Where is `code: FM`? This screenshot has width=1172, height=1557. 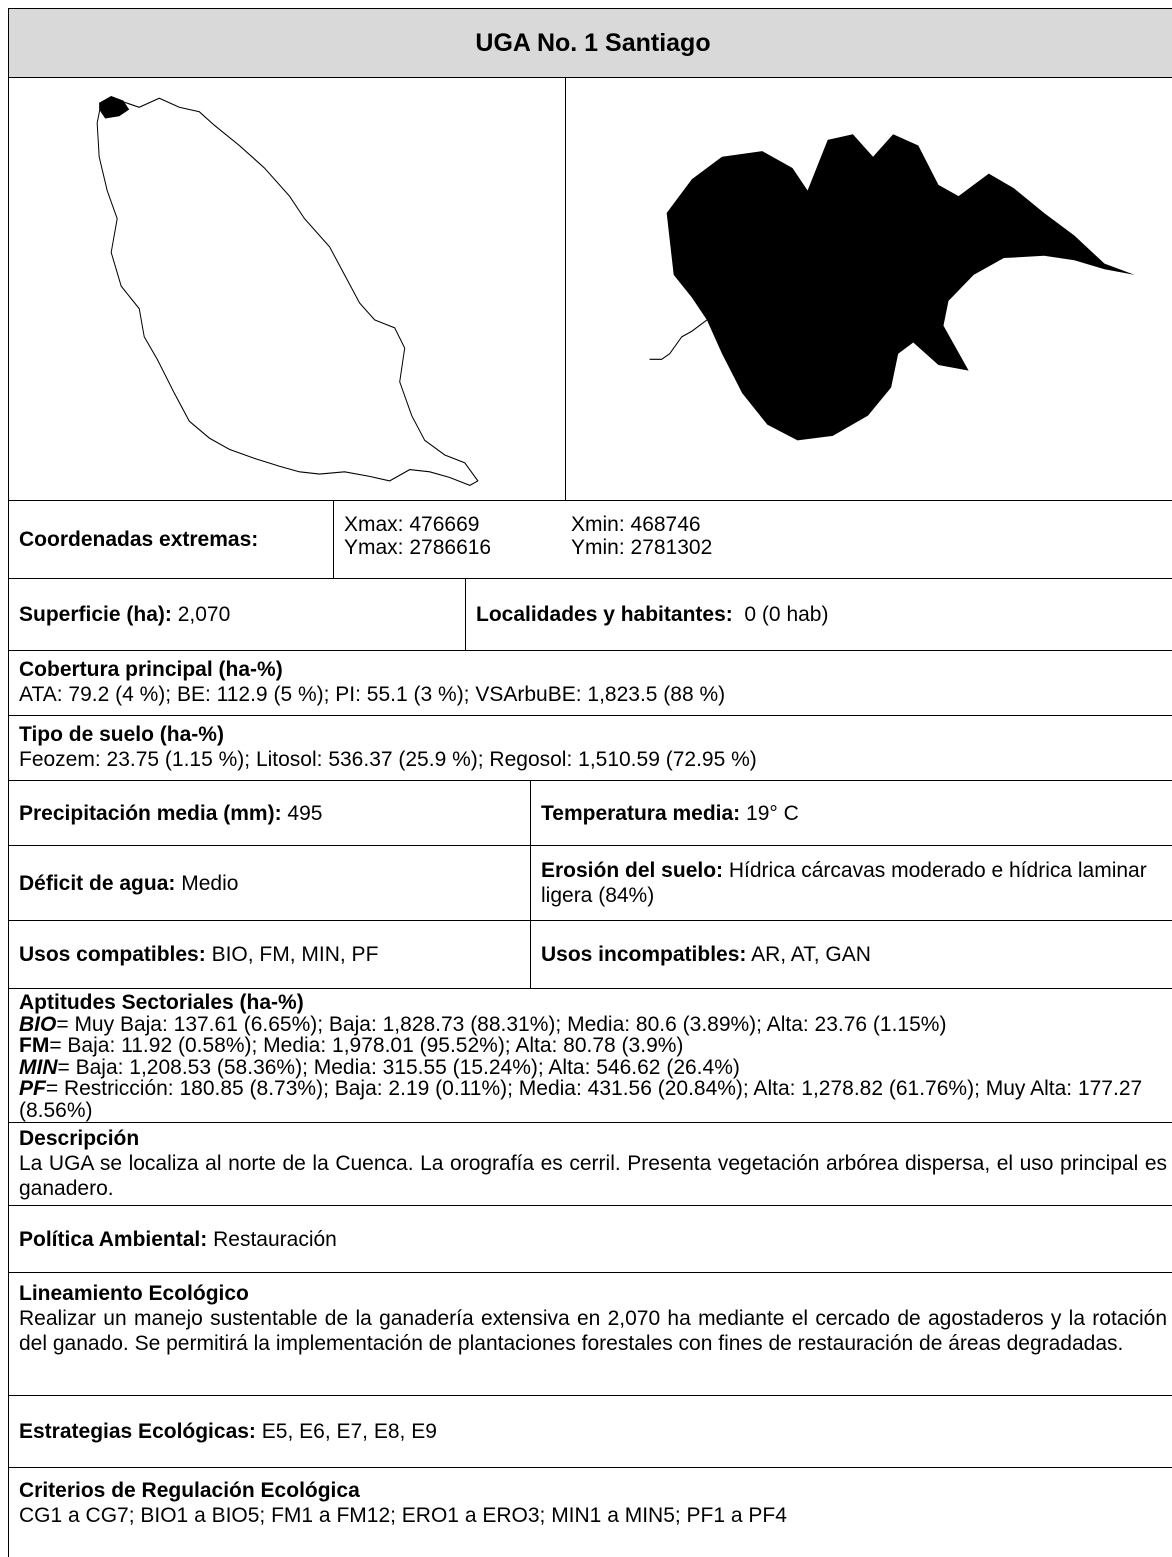 code: FM is located at coordinates (34, 1045).